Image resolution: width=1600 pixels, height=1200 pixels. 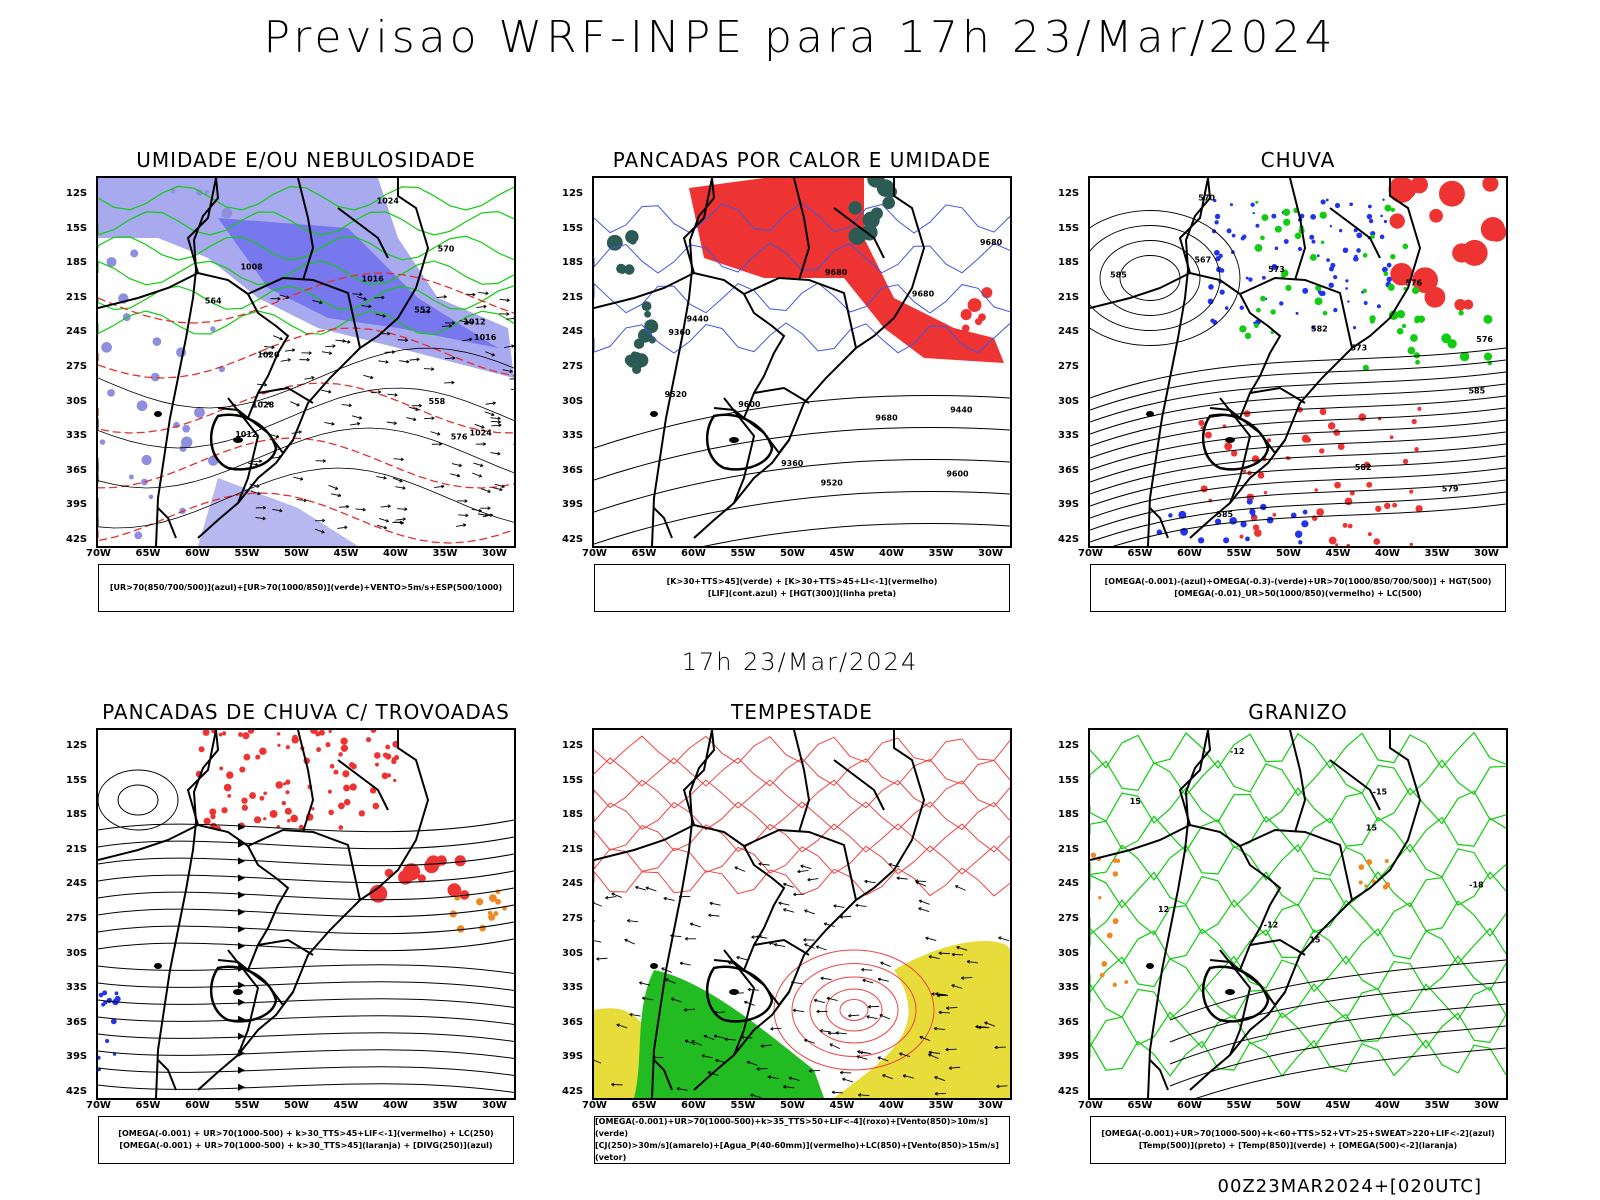 I want to click on green-contour, so click(x=306, y=223).